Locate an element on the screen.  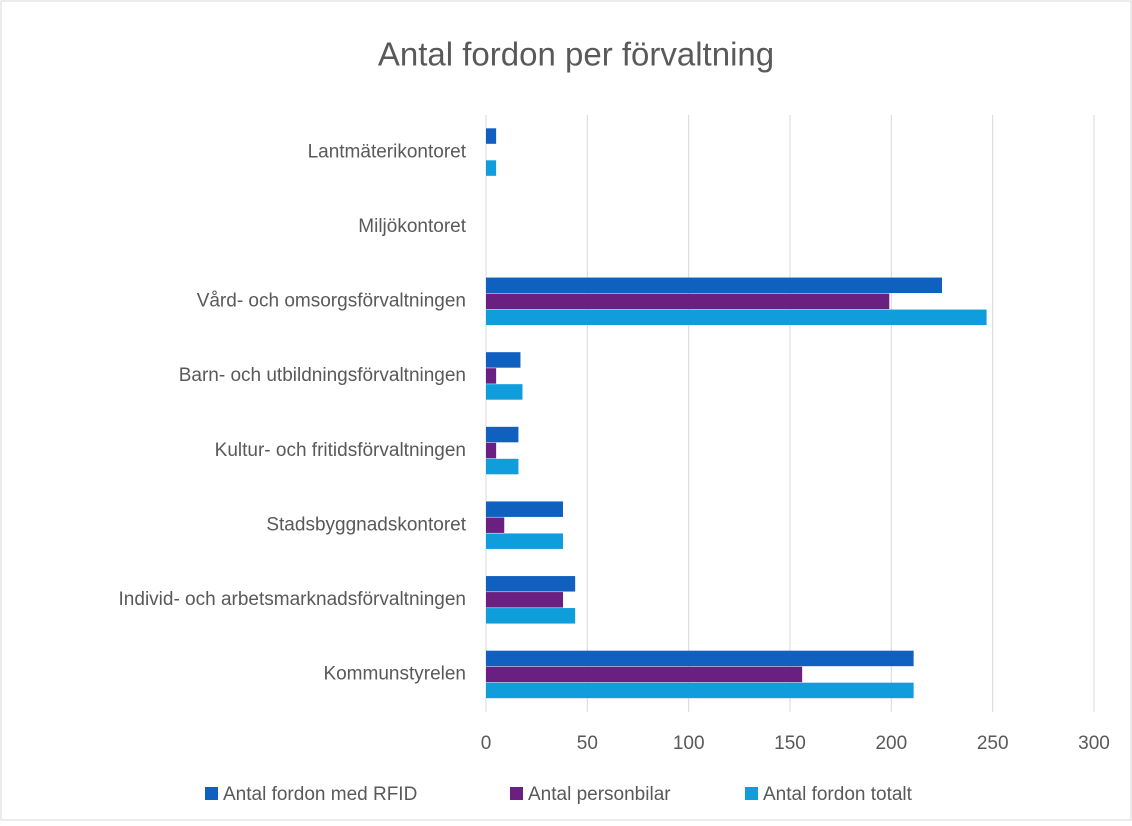
x-tick-label: 0 is located at coordinates (486, 743).